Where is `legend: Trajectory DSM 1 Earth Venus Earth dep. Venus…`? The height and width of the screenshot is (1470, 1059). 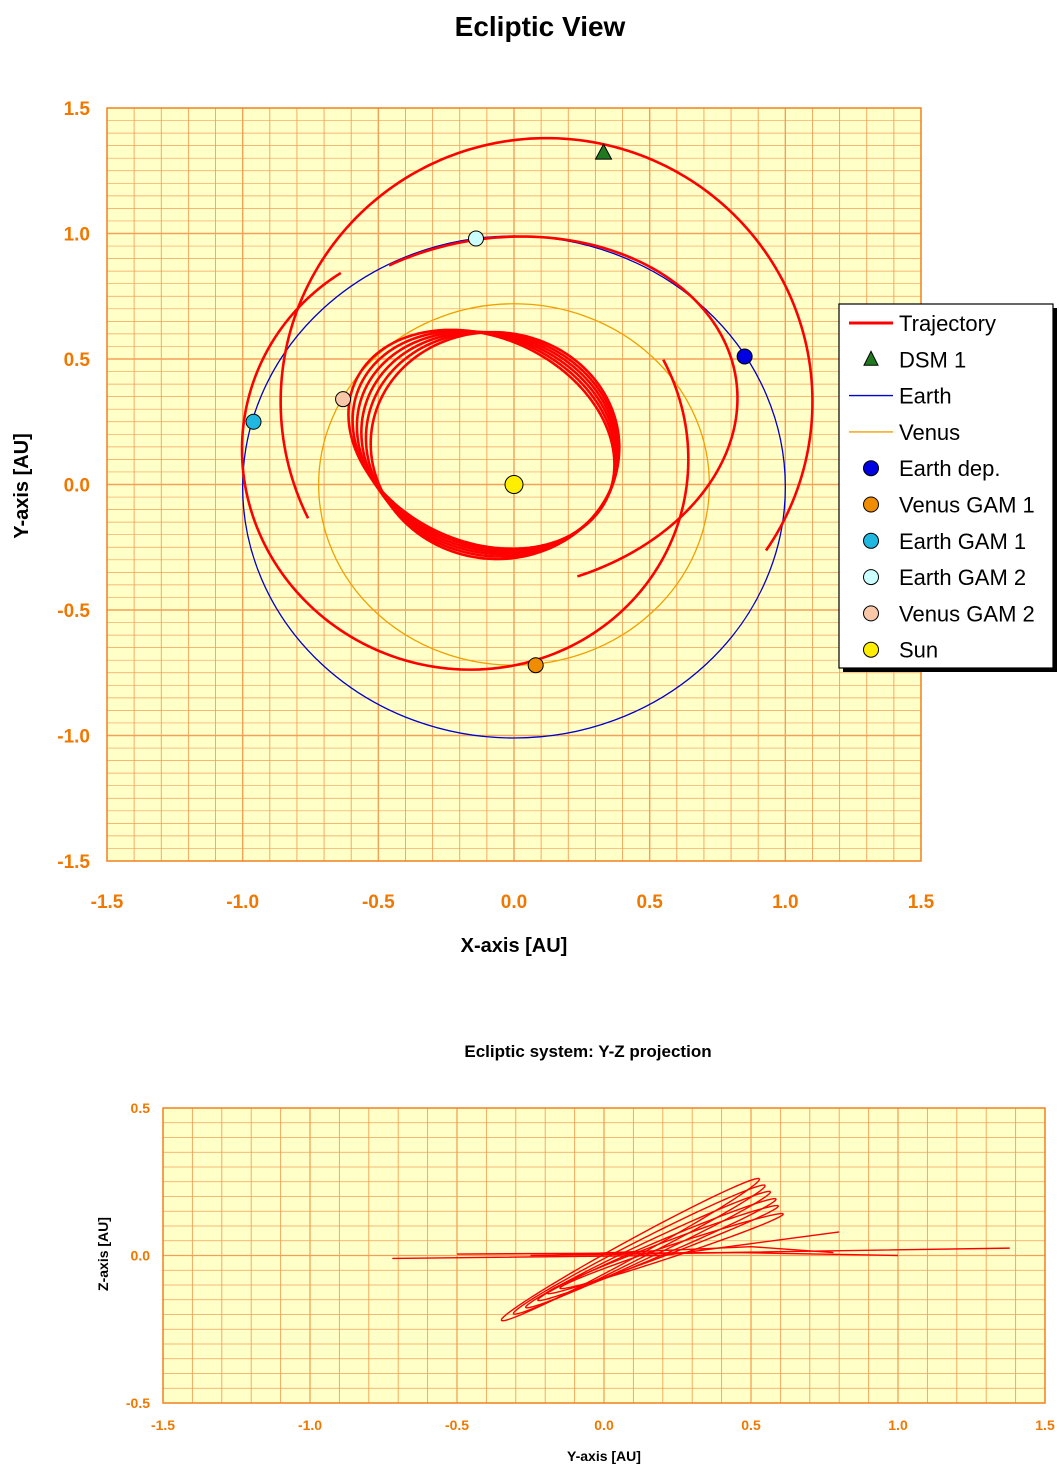 legend: Trajectory DSM 1 Earth Venus Earth dep. Venus… is located at coordinates (947, 487).